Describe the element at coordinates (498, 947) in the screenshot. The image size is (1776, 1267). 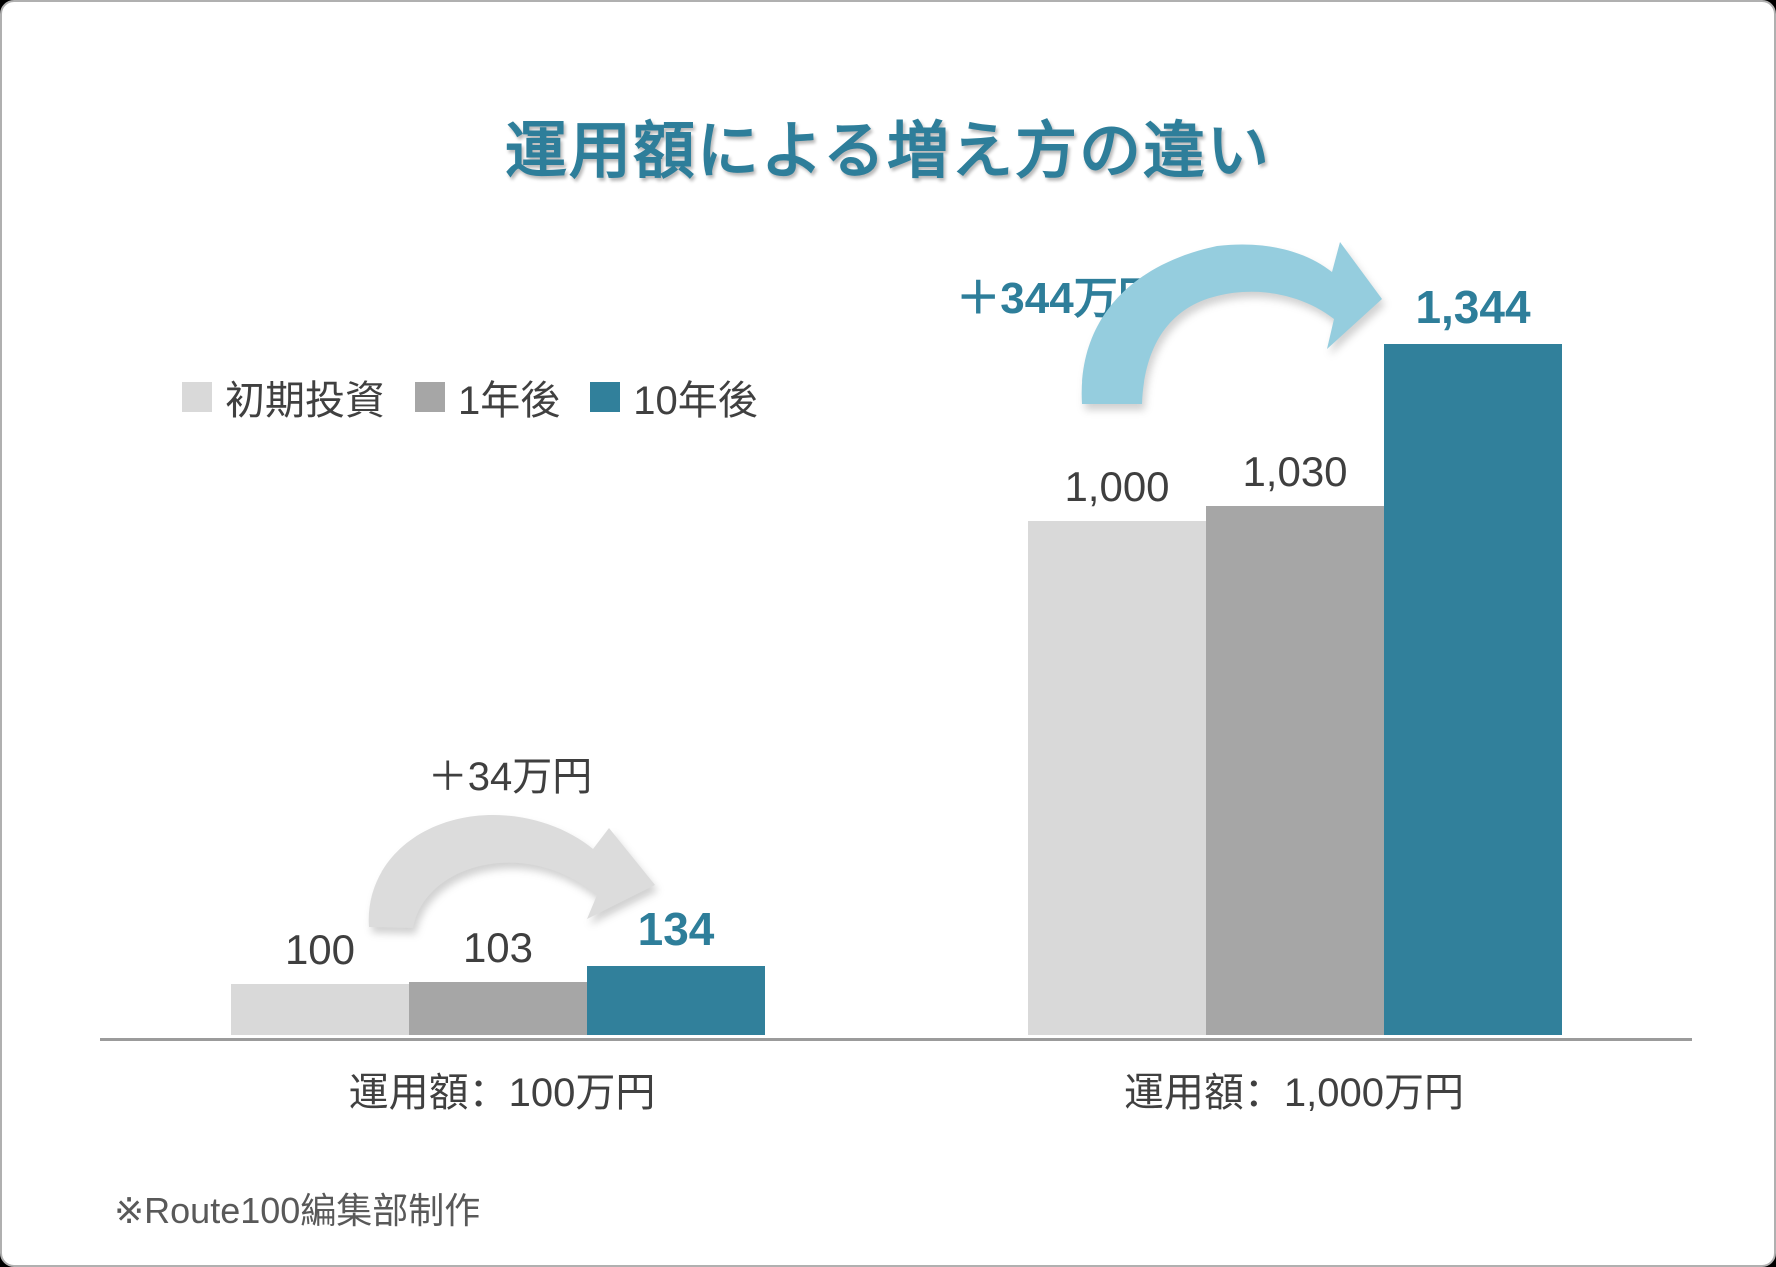
I see `value-label-103: 103` at that location.